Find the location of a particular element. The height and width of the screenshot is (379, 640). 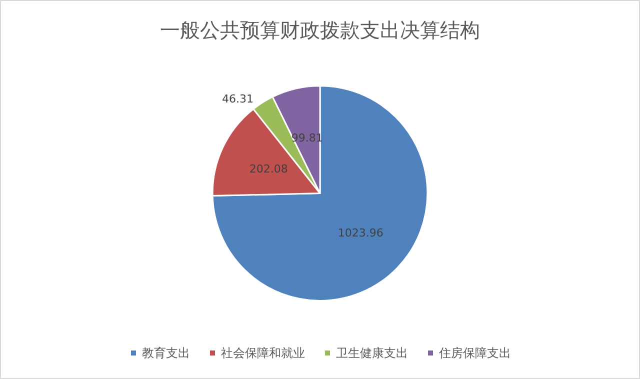

data-label: 46.31 is located at coordinates (238, 99).